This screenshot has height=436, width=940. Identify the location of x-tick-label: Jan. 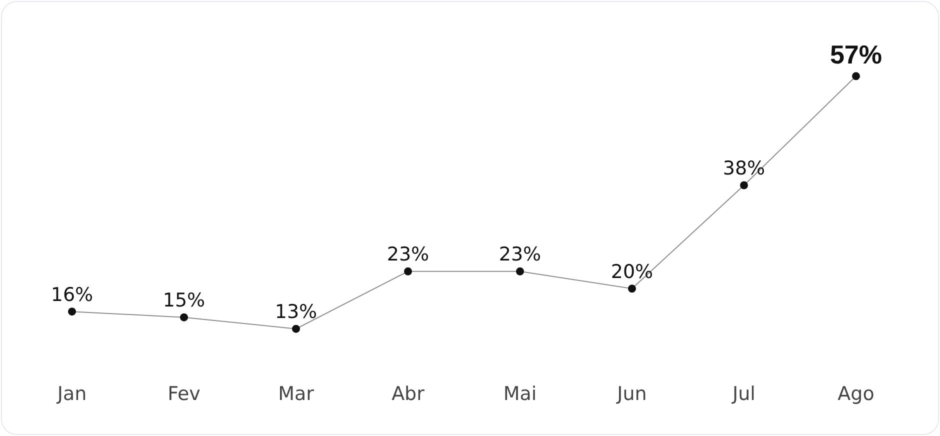
(71, 394).